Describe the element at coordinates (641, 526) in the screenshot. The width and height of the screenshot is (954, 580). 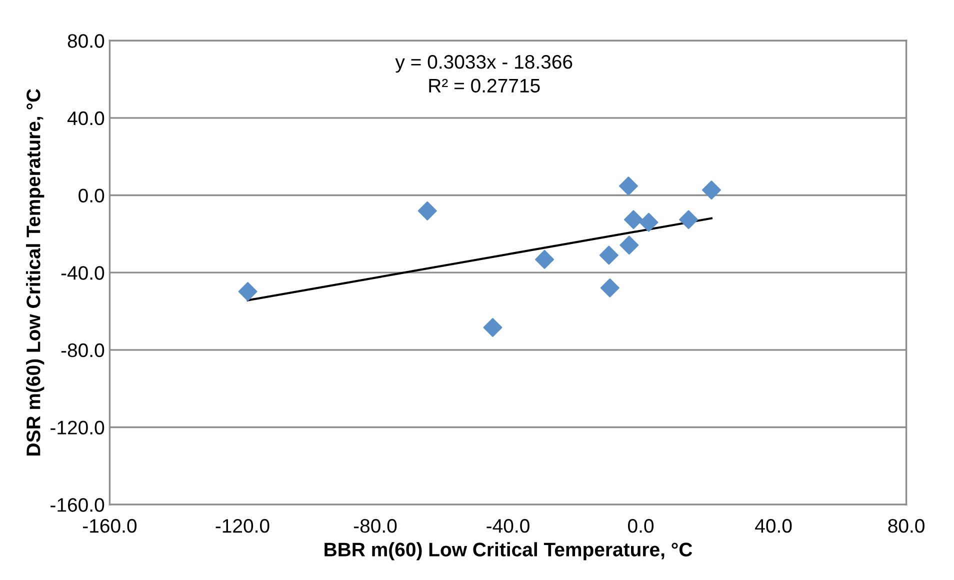
I see `x-tick-label: 0.0` at that location.